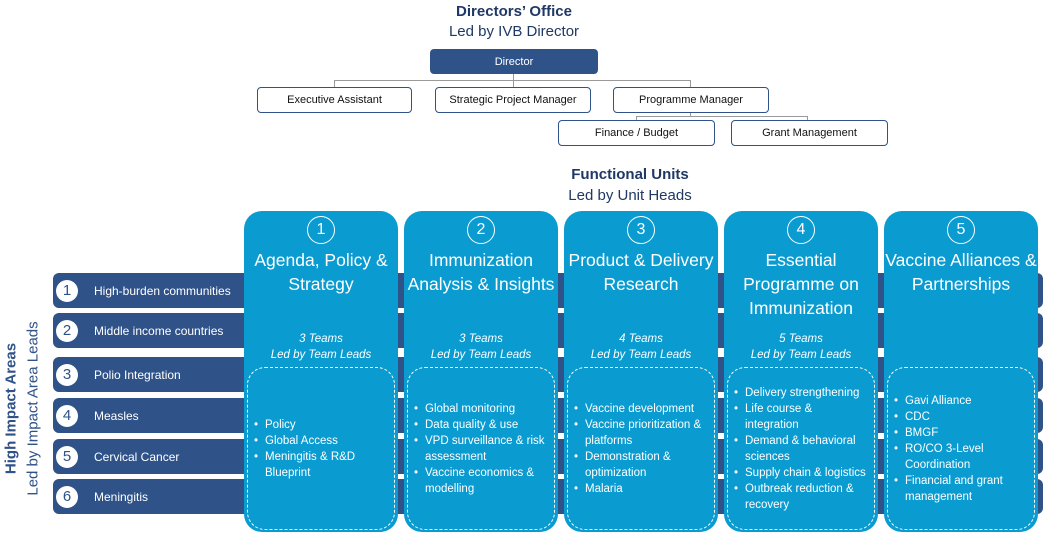 This screenshot has height=544, width=1048. I want to click on team-item: Vaccine economics & modelling, so click(481, 481).